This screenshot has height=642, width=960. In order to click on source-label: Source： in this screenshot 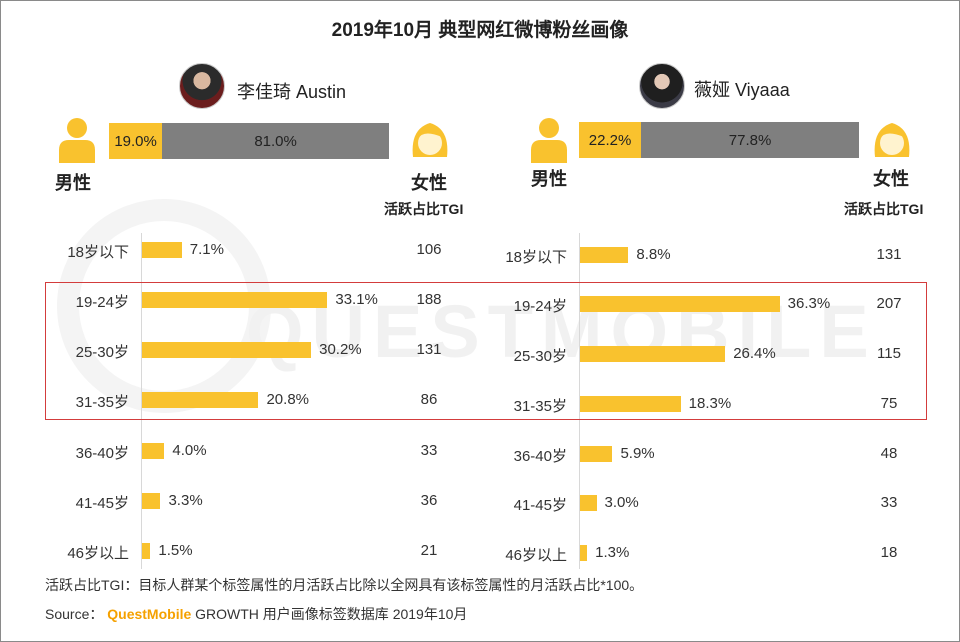, I will do `click(74, 614)`.